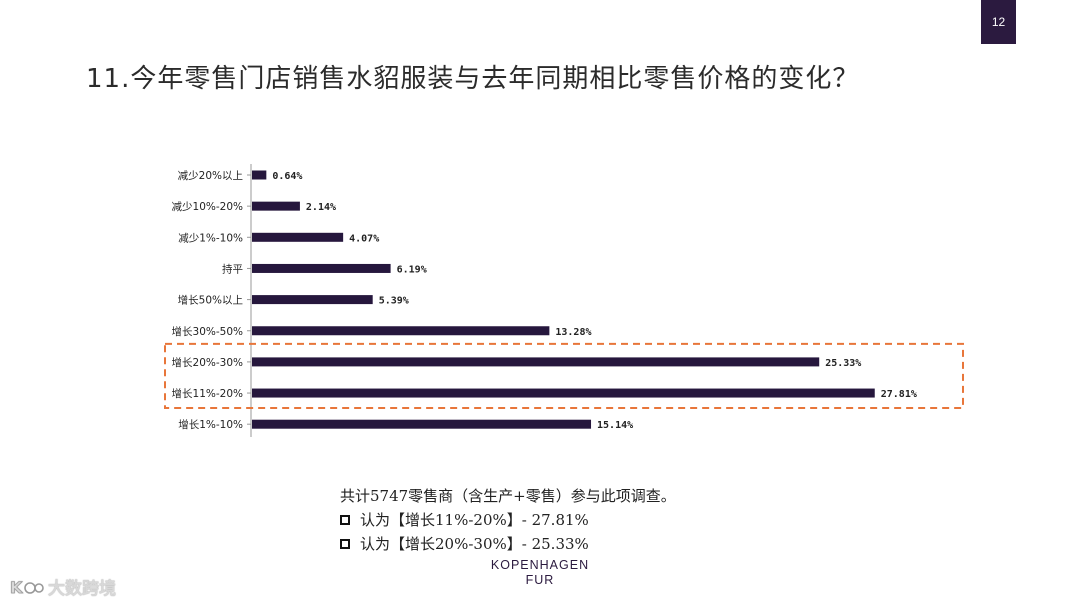 Image resolution: width=1080 pixels, height=608 pixels. What do you see at coordinates (564, 376) in the screenshot?
I see `highlight-box` at bounding box center [564, 376].